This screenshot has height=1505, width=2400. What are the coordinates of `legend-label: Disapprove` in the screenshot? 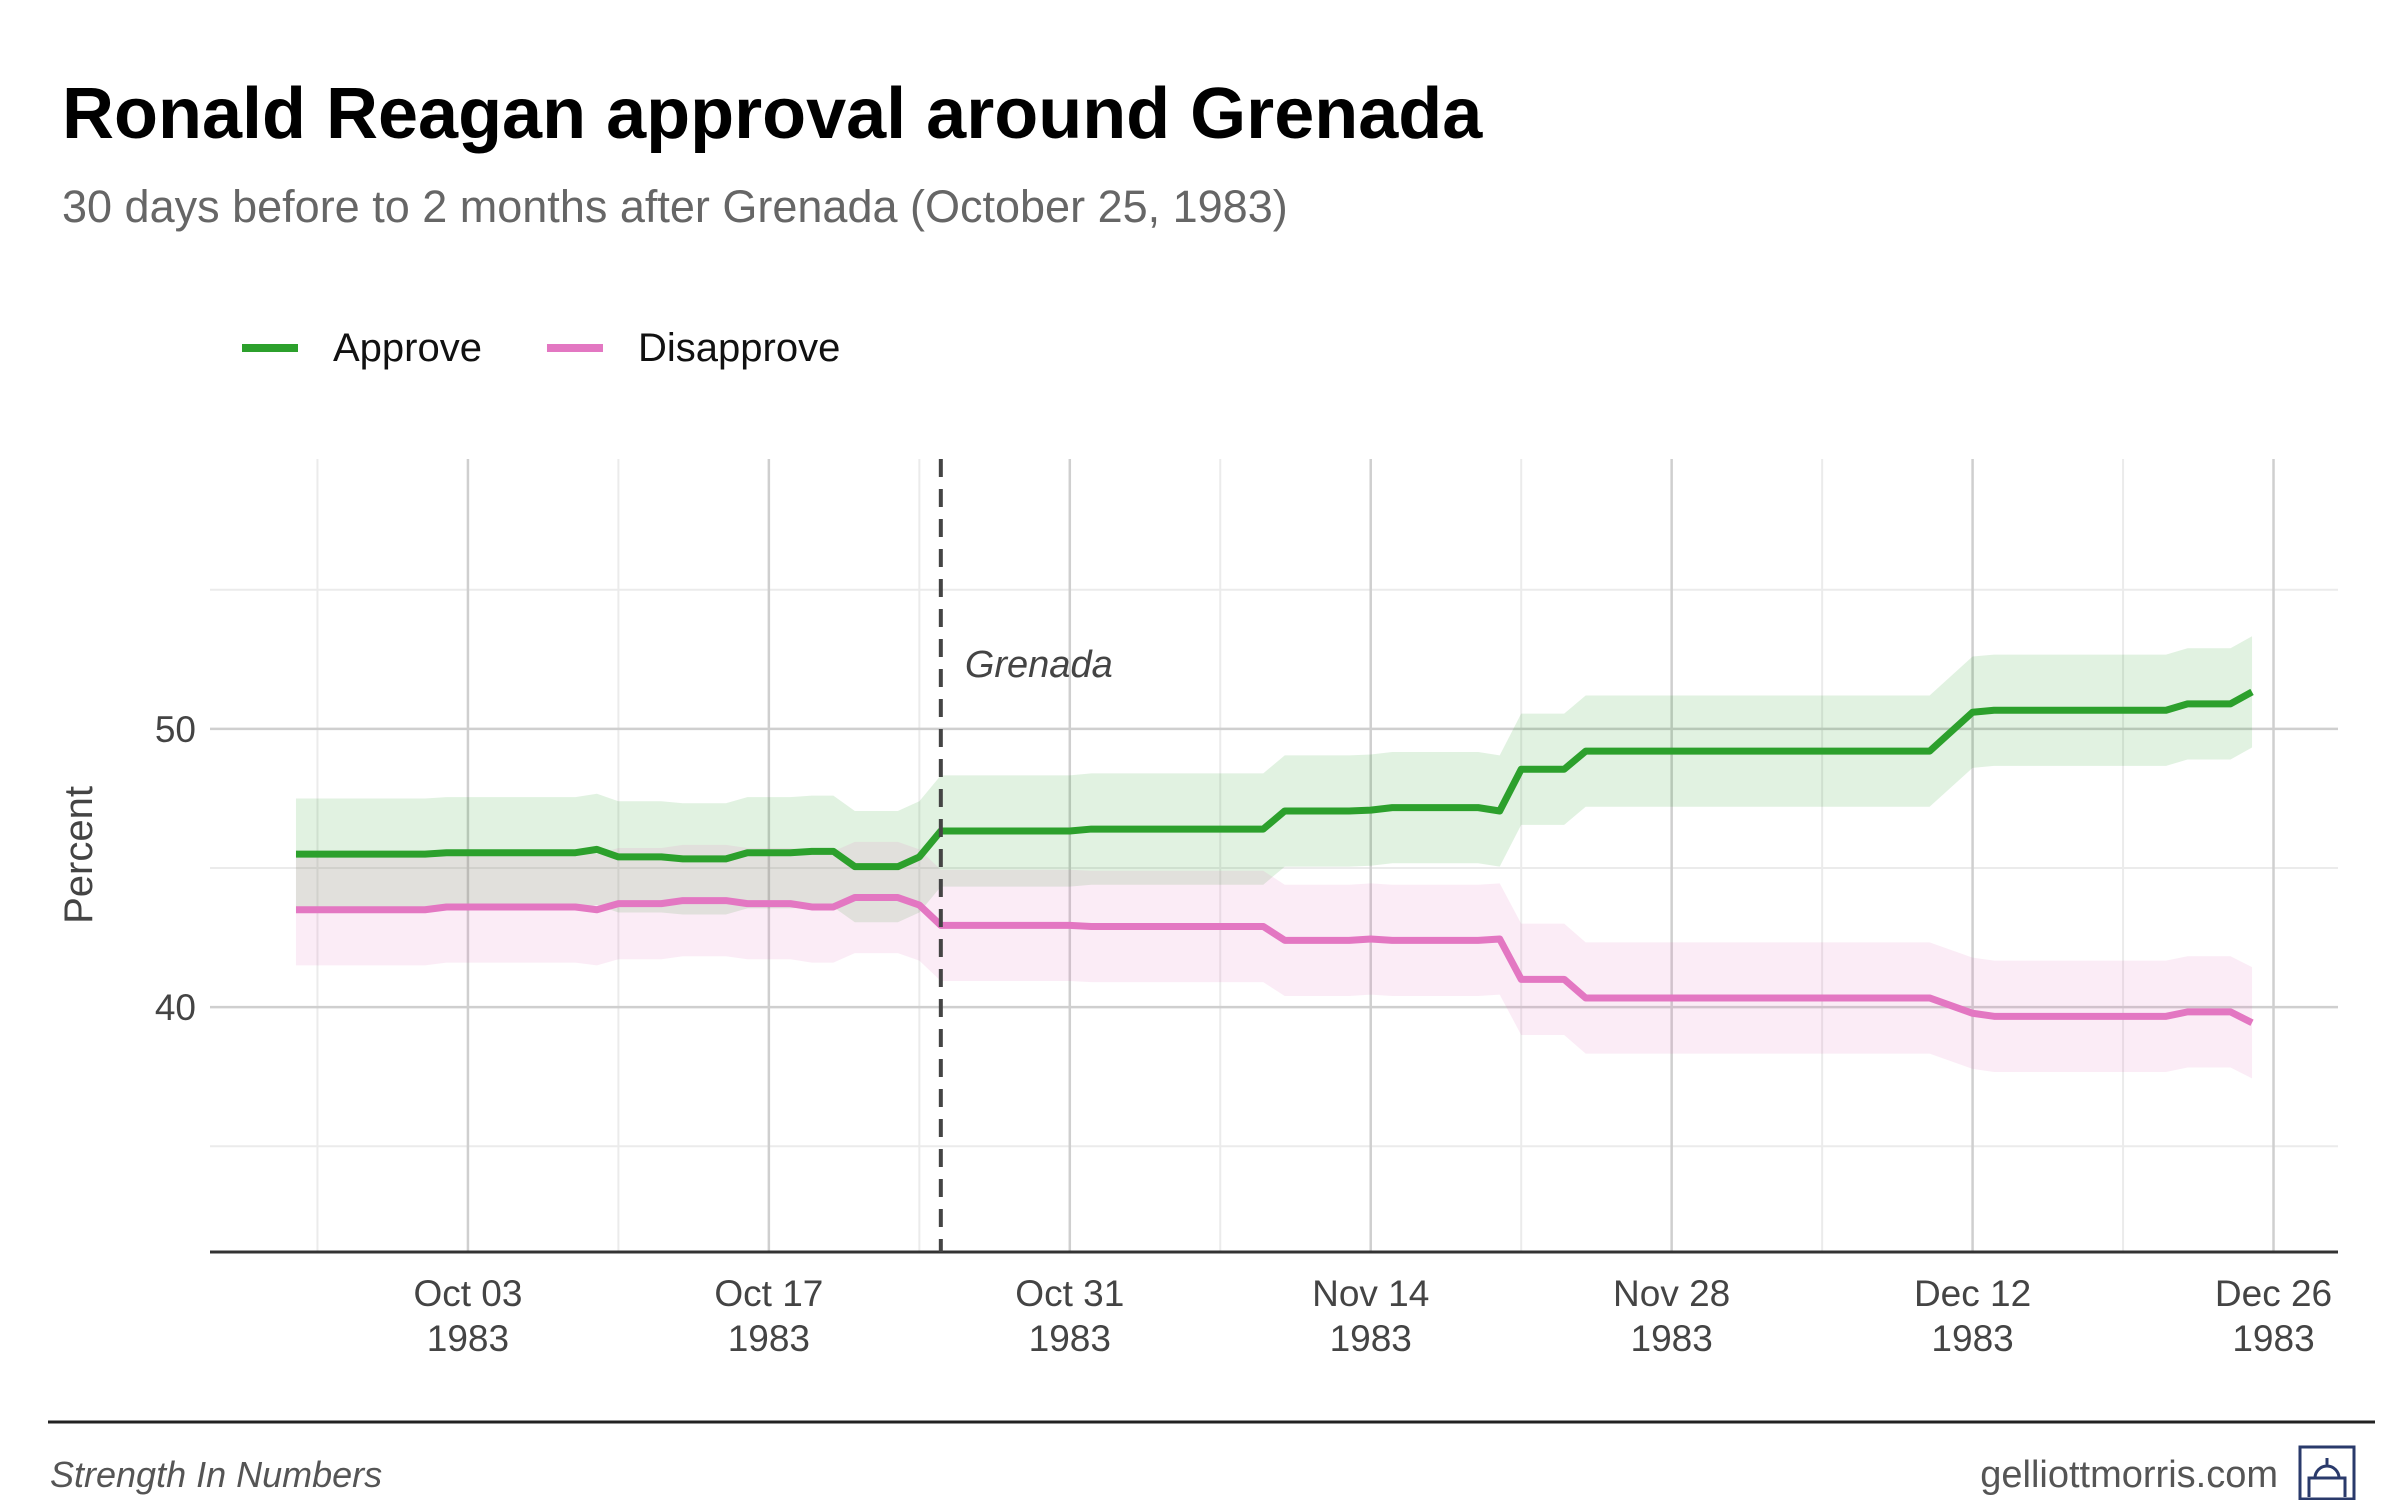 It's located at (739, 348).